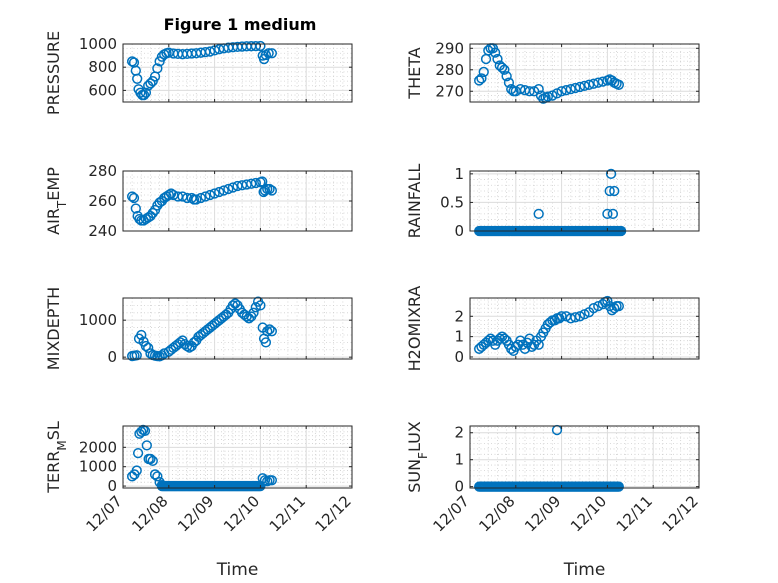 The image size is (778, 583). Describe the element at coordinates (102, 171) in the screenshot. I see `y-tick-label: 280` at that location.